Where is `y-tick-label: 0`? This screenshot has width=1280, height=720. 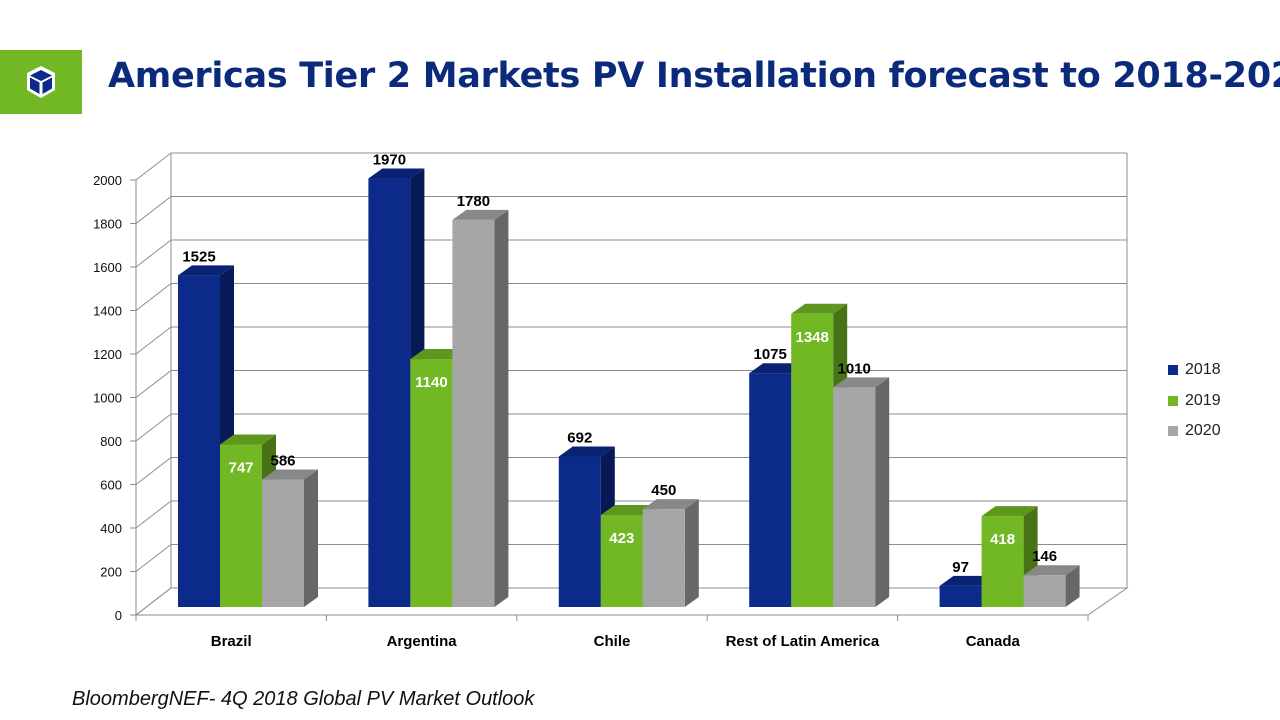 y-tick-label: 0 is located at coordinates (118, 615).